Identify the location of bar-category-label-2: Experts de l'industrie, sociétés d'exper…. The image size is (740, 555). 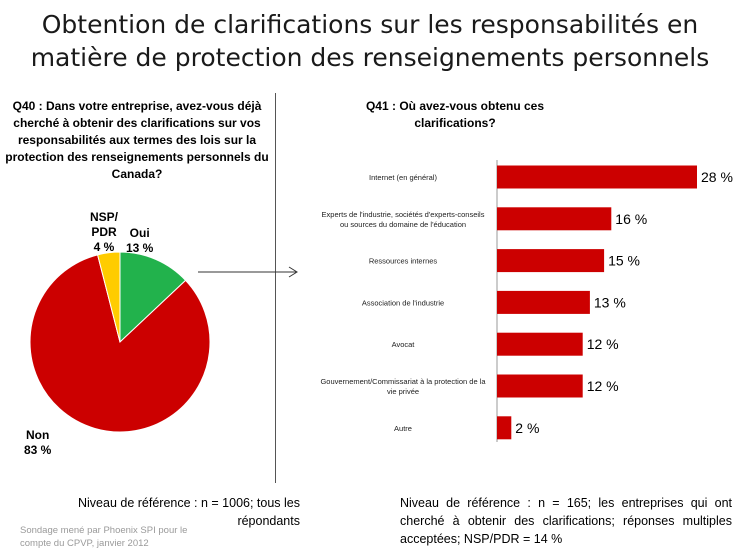
(403, 219).